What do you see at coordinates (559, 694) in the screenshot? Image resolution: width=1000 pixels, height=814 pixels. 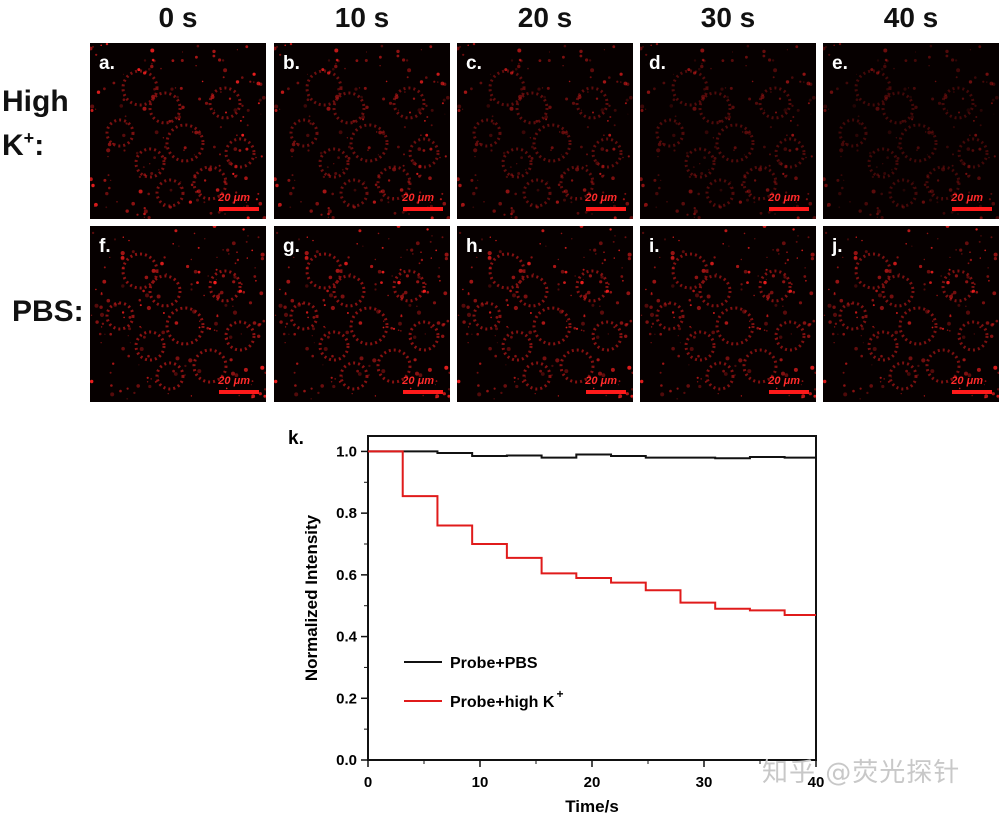 I see `legend-label-sup: +` at bounding box center [559, 694].